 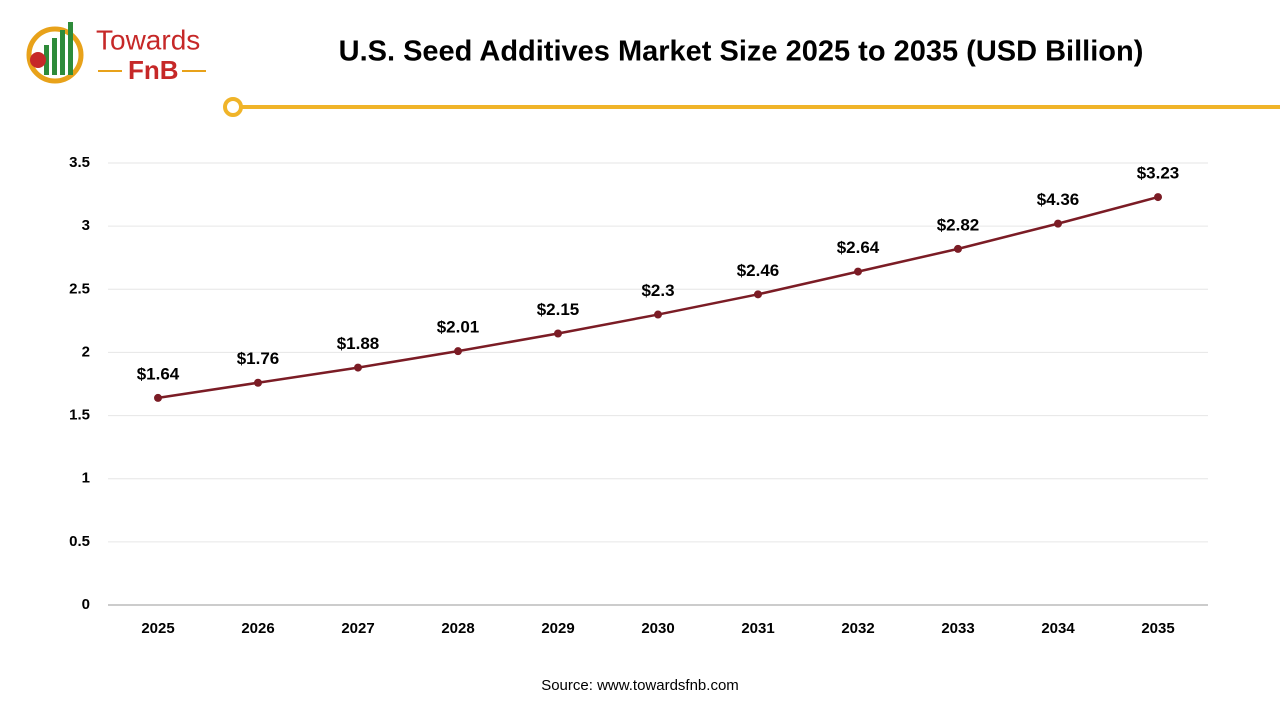 I want to click on data-label: $1.76, so click(x=258, y=358).